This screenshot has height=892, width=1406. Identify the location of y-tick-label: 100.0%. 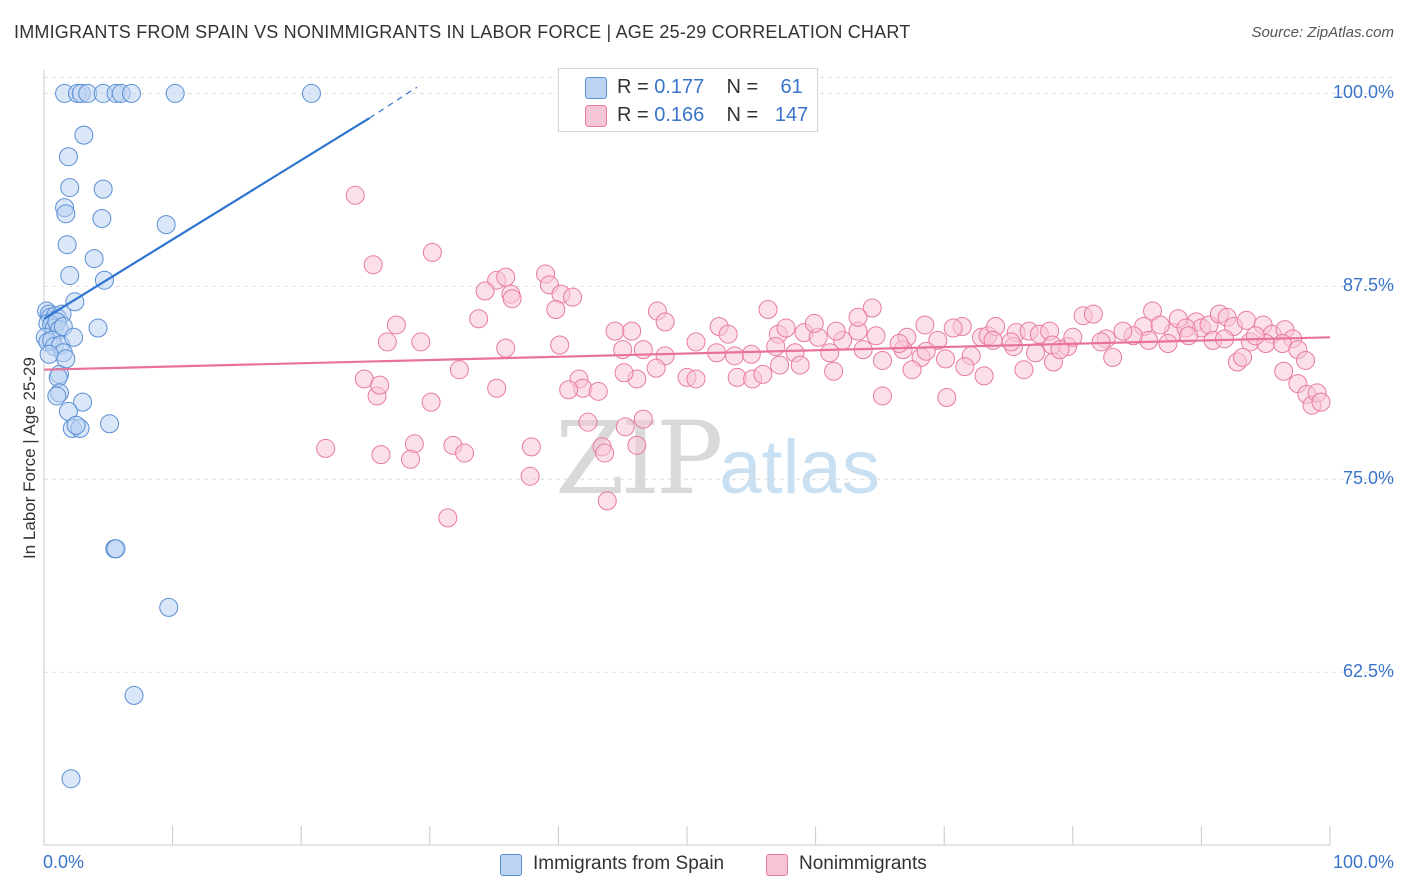
(1363, 92).